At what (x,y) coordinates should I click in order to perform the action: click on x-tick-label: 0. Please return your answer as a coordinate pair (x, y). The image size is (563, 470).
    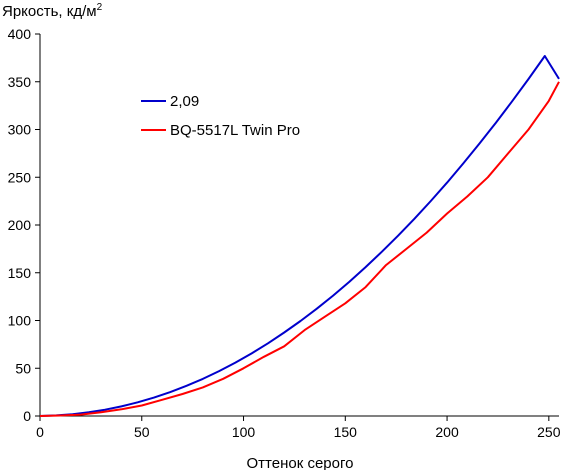
    Looking at the image, I should click on (40, 432).